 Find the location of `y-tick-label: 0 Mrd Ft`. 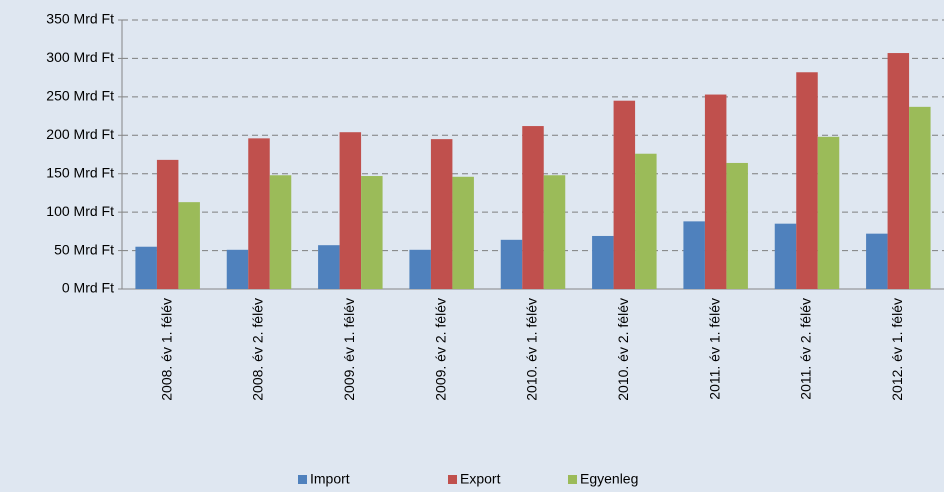

y-tick-label: 0 Mrd Ft is located at coordinates (88, 288).